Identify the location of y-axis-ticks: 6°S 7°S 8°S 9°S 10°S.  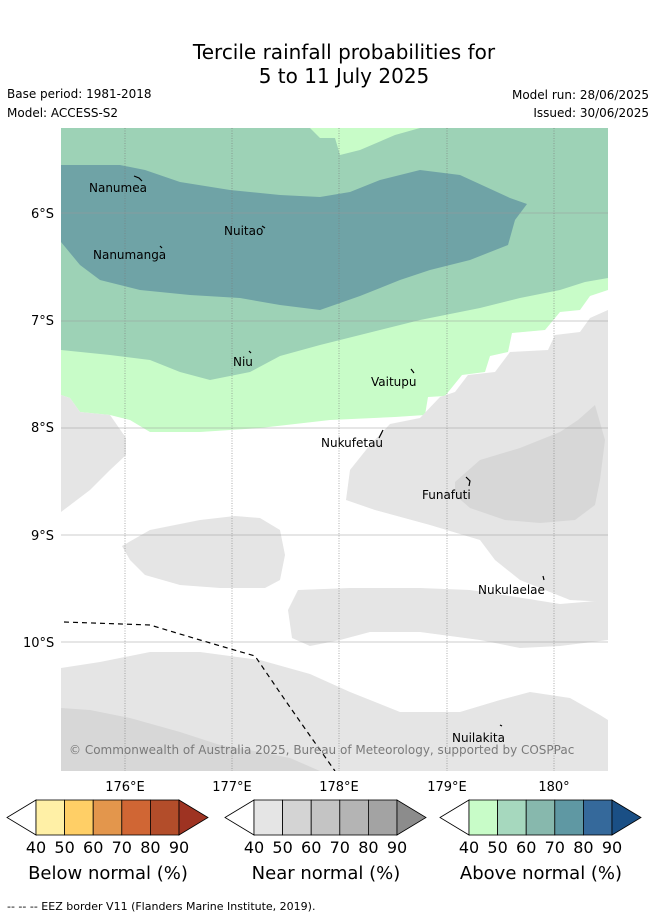
(38, 429).